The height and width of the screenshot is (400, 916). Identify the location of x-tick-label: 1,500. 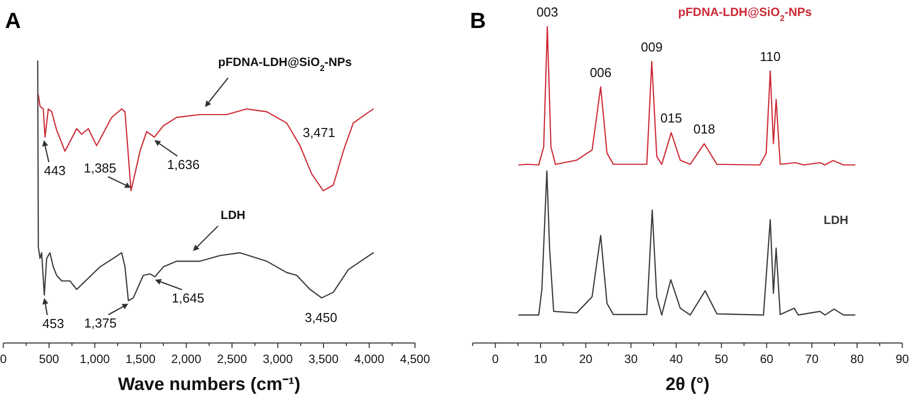
(141, 359).